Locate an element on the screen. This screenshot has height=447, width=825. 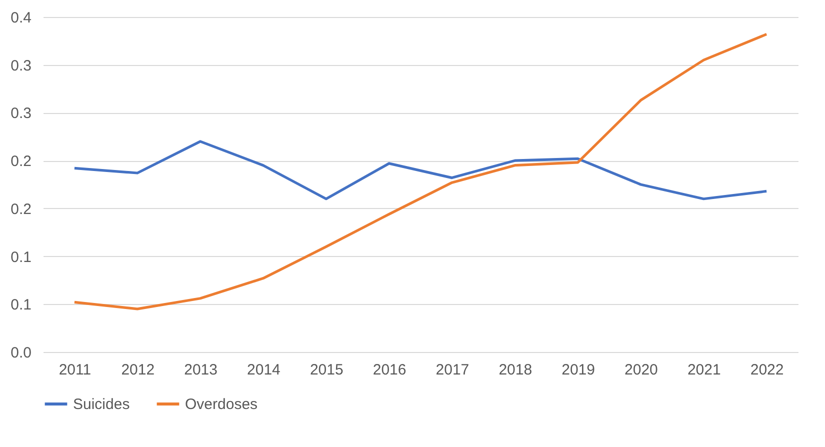
y-tick-label: 0.0 is located at coordinates (21, 353).